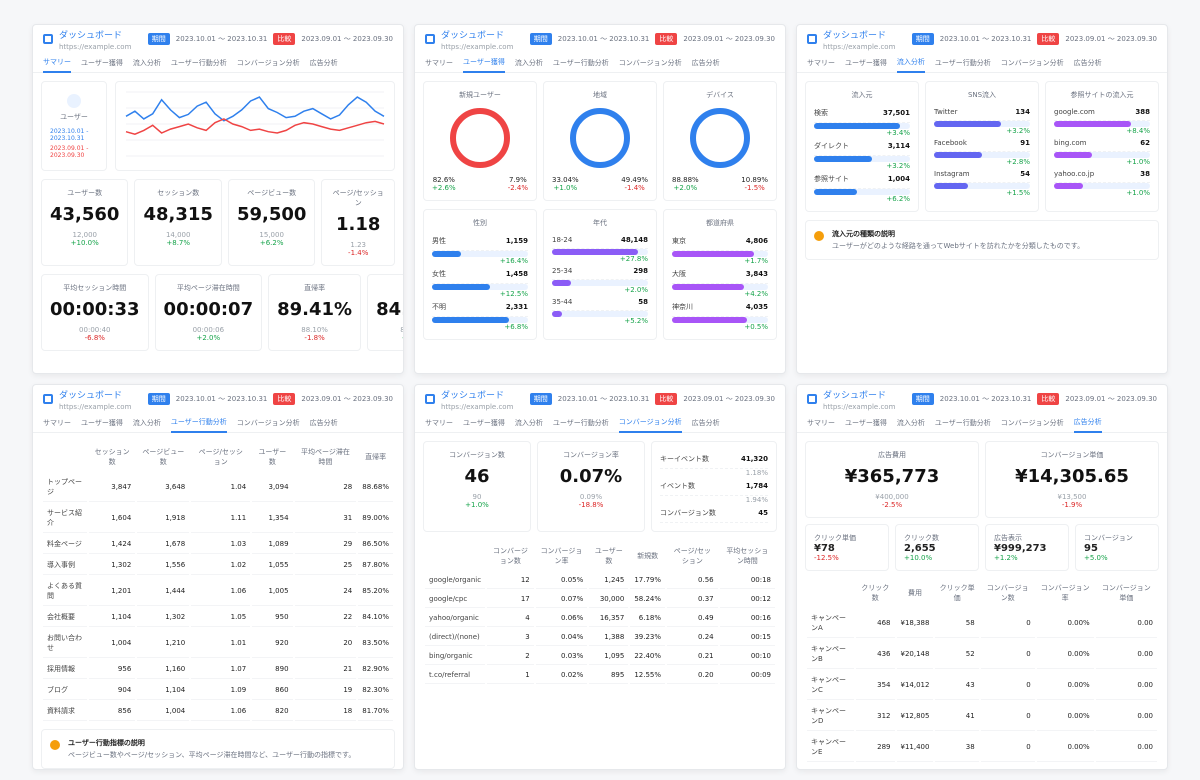 Image resolution: width=1200 pixels, height=780 pixels. What do you see at coordinates (648, 618) in the screenshot?
I see `cell: 6.18%` at bounding box center [648, 618].